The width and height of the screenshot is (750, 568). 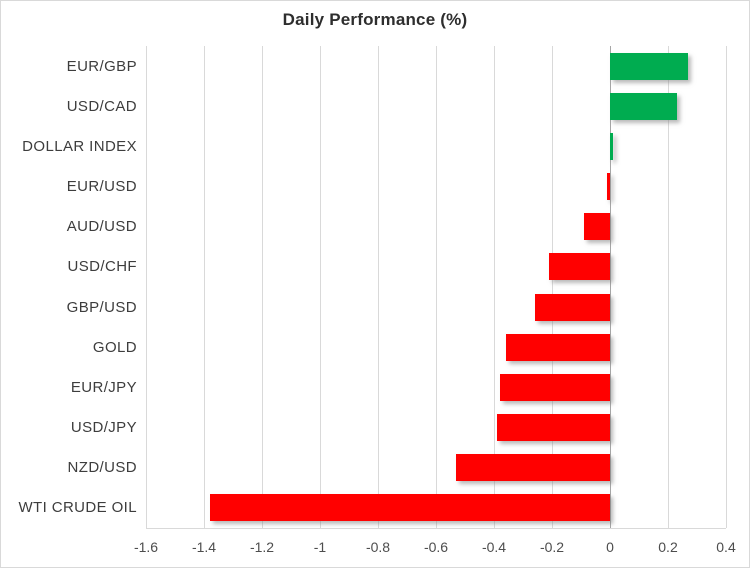 I want to click on category-label-eur-gbp: EUR/GBP, so click(x=101, y=66).